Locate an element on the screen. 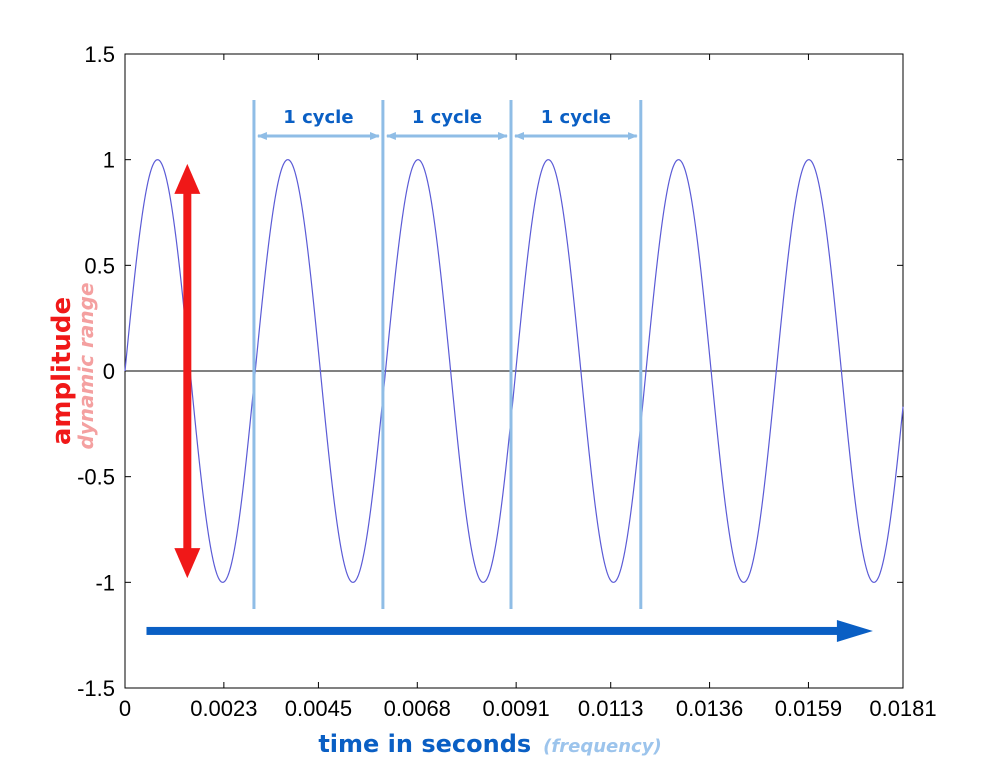  x-tick-label: 0.0159 is located at coordinates (808, 708).